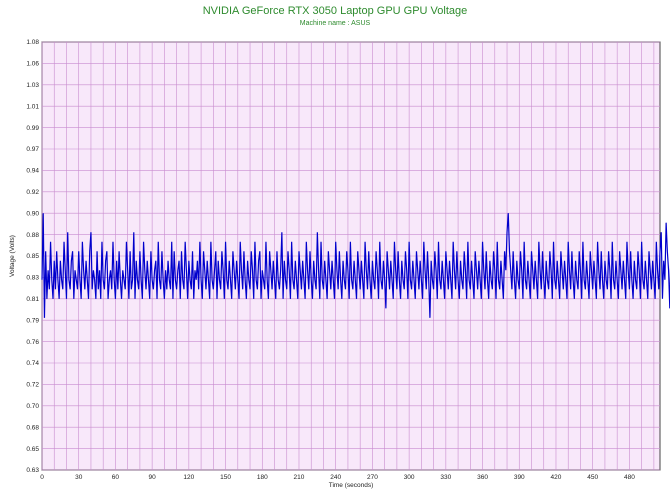 Image resolution: width=670 pixels, height=502 pixels. What do you see at coordinates (299, 477) in the screenshot?
I see `x-tick-label: 210` at bounding box center [299, 477].